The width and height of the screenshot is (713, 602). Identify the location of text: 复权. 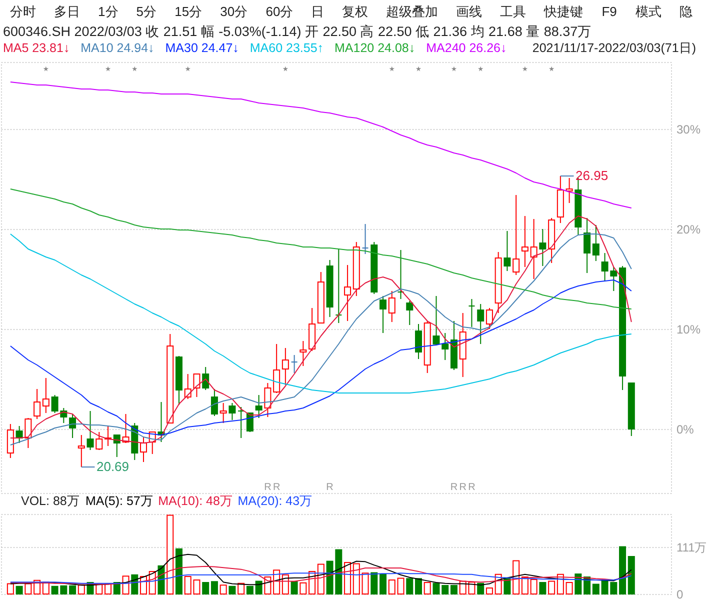
(355, 11).